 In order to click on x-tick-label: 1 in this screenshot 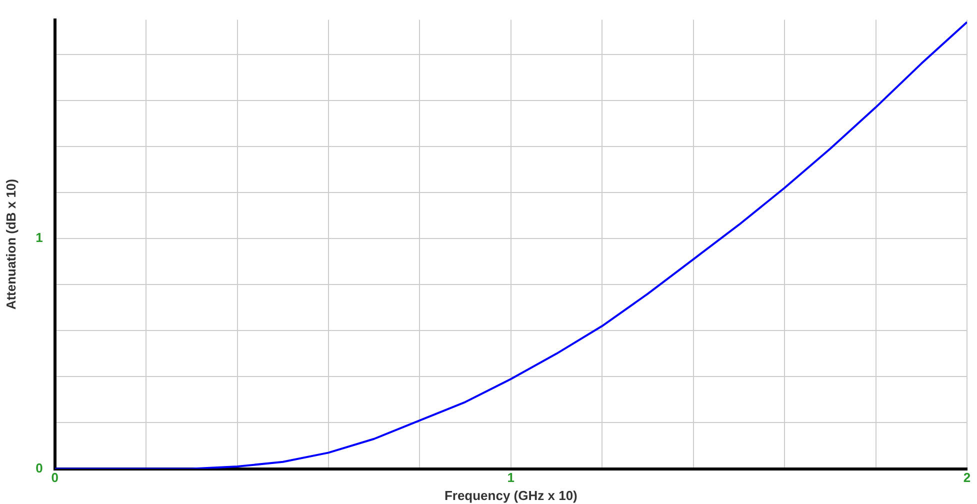, I will do `click(511, 478)`.